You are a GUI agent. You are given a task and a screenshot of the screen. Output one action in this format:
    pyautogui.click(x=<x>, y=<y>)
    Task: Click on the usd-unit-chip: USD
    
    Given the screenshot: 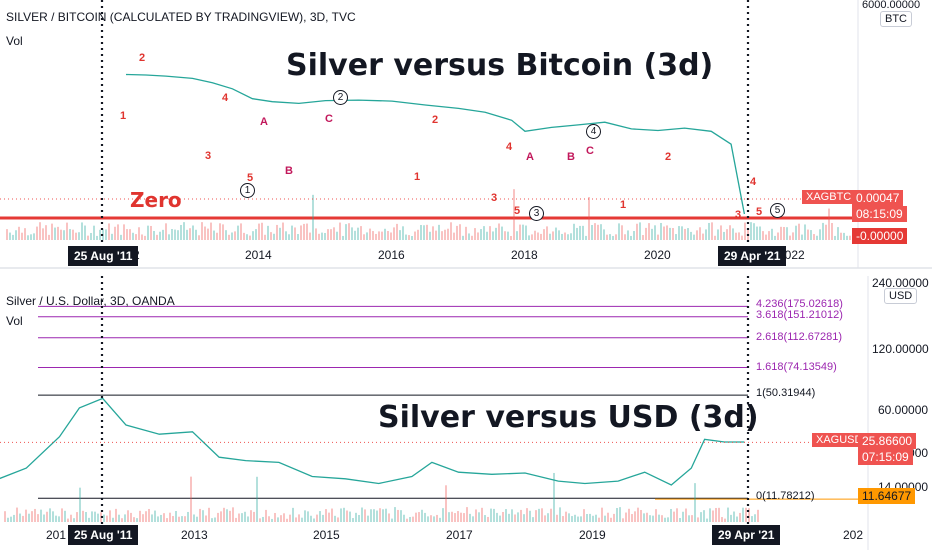 What is the action you would take?
    pyautogui.click(x=901, y=296)
    